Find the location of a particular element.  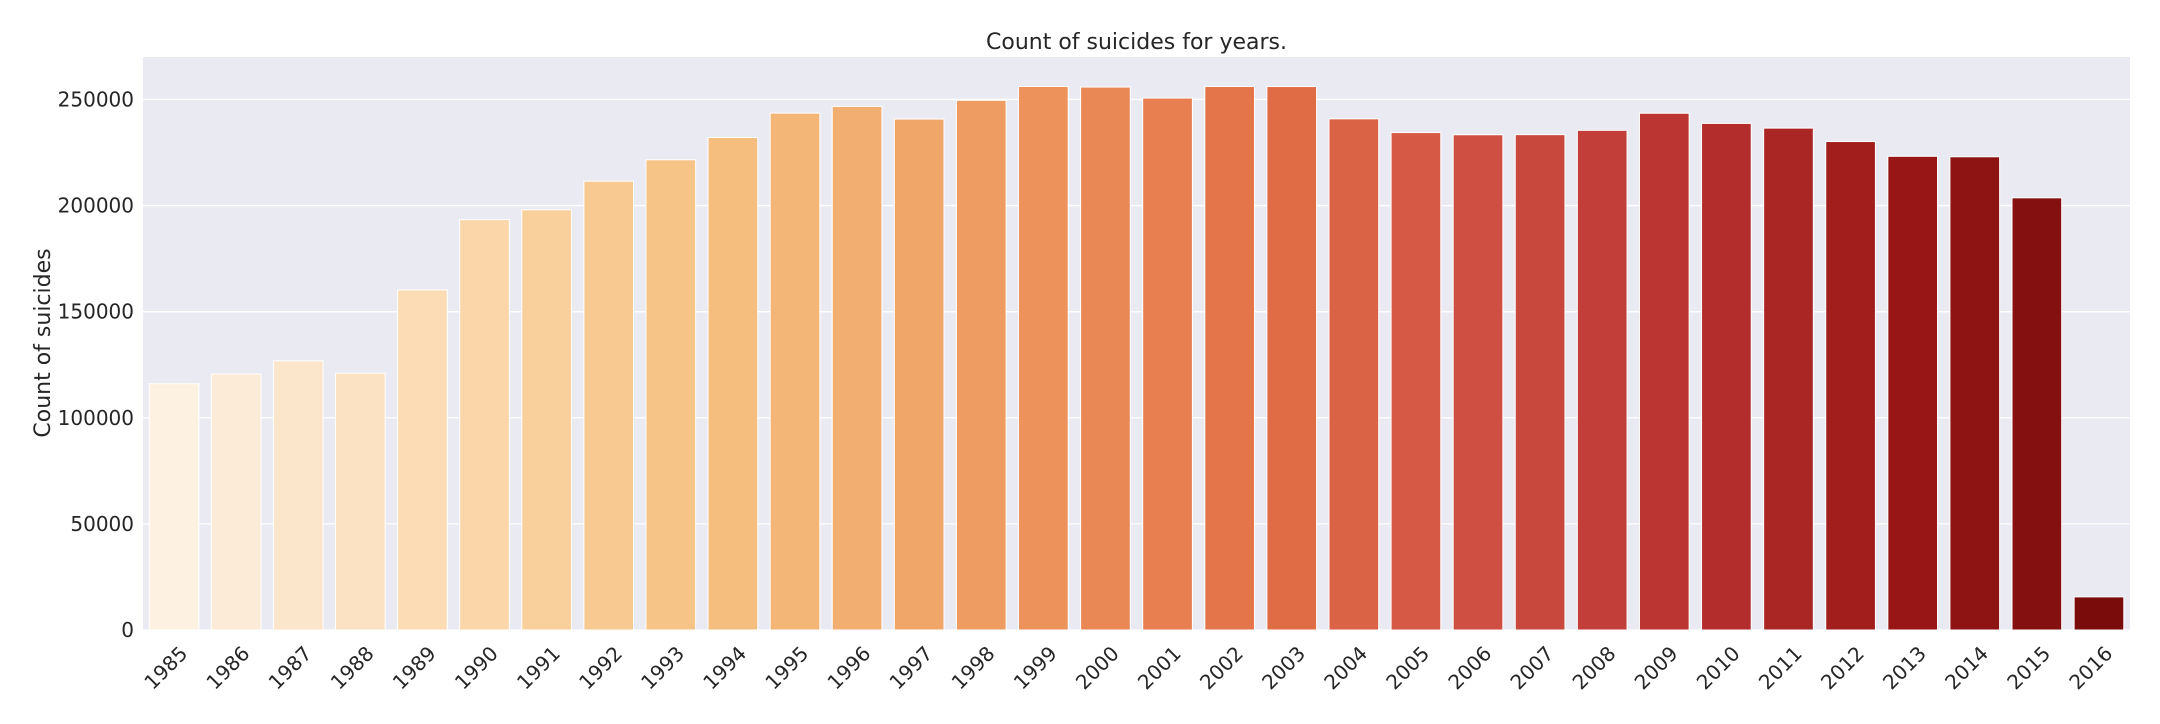

y-tick-label: 0 is located at coordinates (127, 630).